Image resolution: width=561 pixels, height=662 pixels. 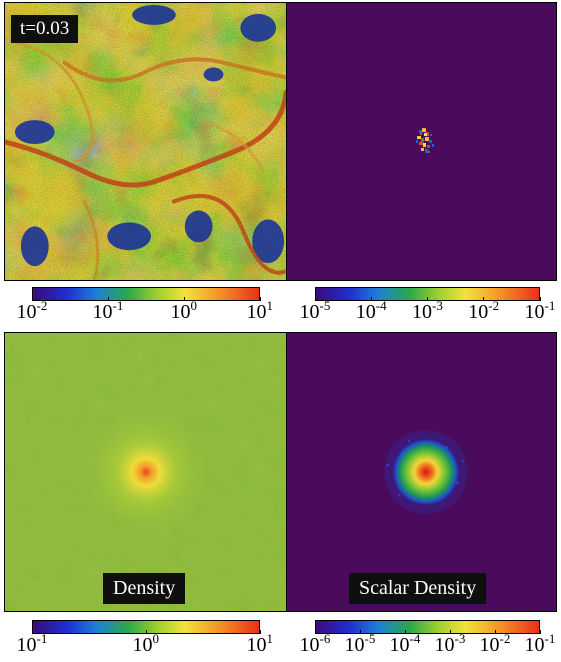 What do you see at coordinates (146, 294) in the screenshot?
I see `colorbar-top-left` at bounding box center [146, 294].